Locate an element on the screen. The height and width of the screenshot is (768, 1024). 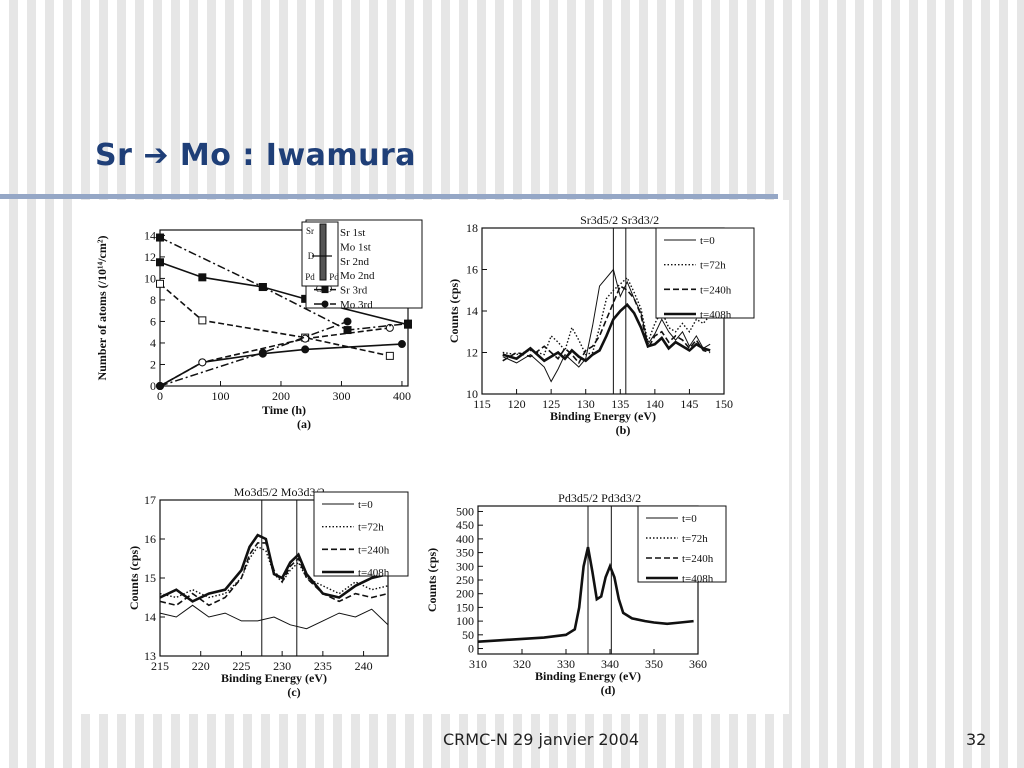
x-tick-label: 235 is located at coordinates (323, 666).